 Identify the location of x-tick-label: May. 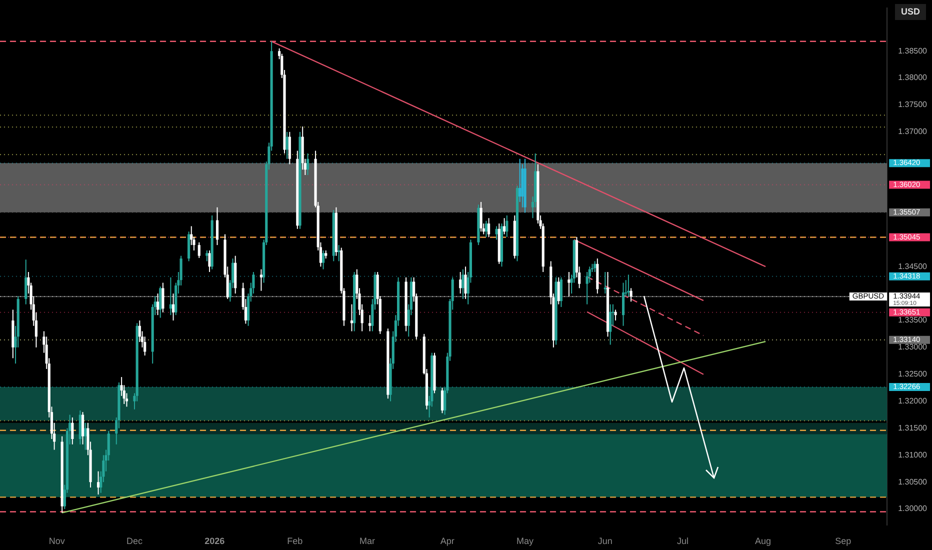
(525, 541).